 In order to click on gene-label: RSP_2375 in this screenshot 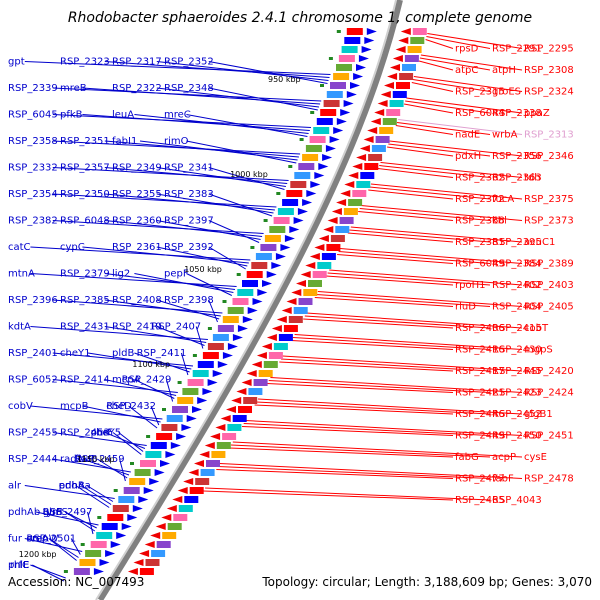, I will do `click(549, 199)`.